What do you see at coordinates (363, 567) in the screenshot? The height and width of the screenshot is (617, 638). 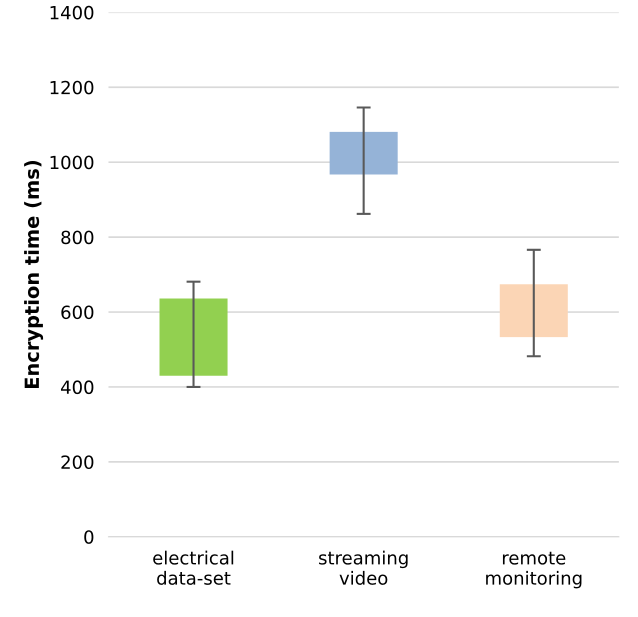 I see `x-tick-label: streaming video` at bounding box center [363, 567].